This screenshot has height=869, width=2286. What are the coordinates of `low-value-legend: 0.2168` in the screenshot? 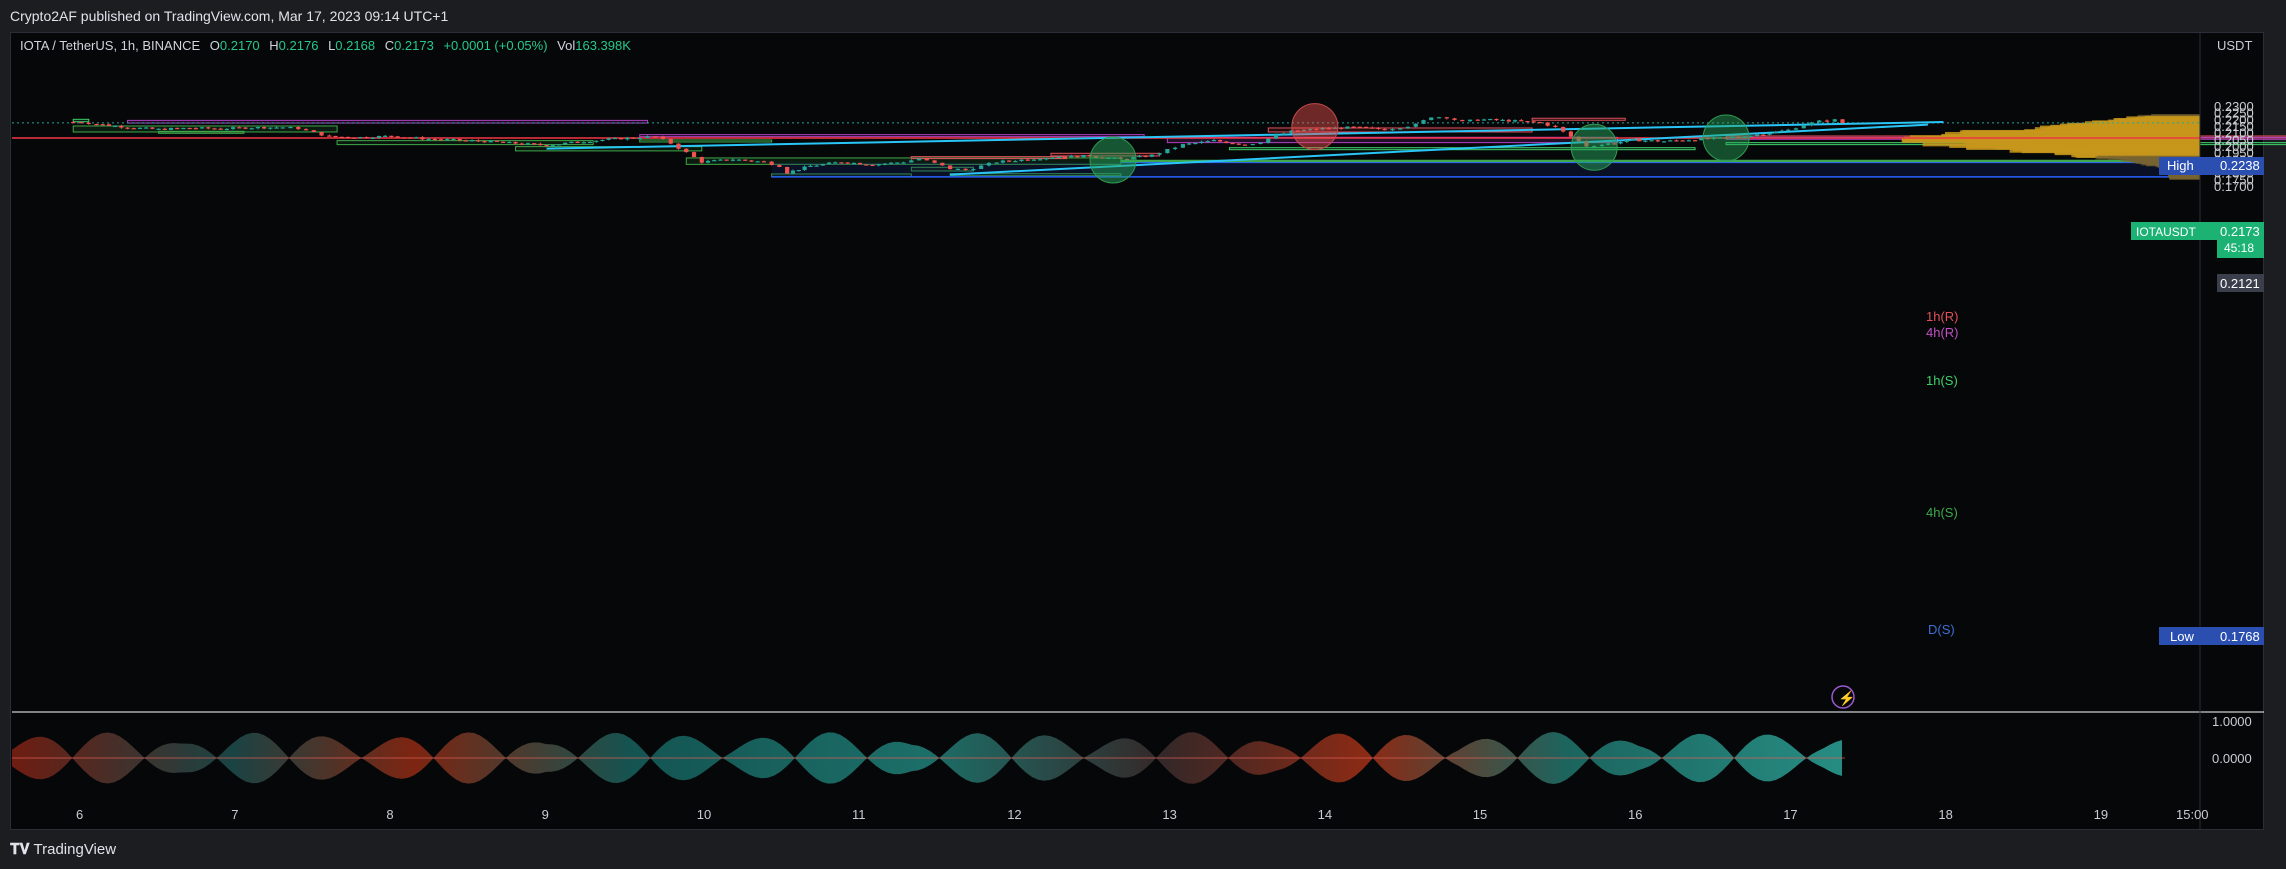 It's located at (355, 45).